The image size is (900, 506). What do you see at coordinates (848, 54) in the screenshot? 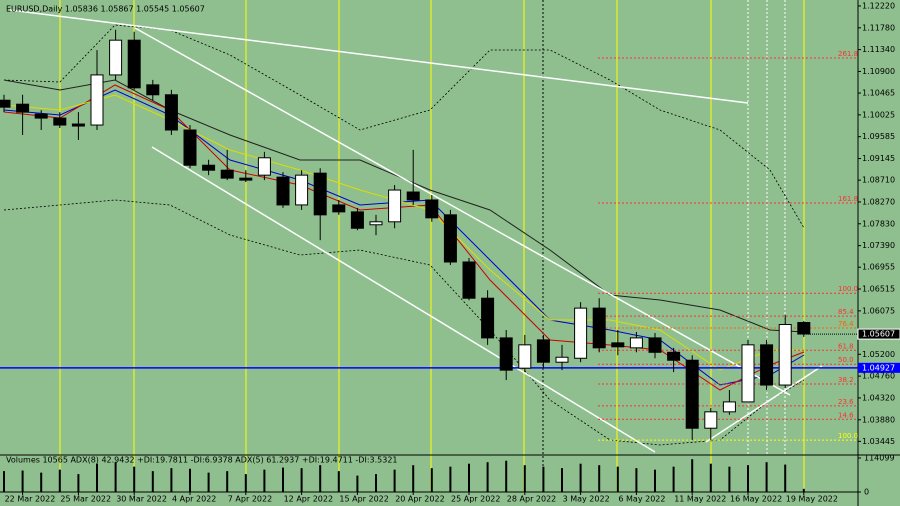
I see `fib-label: 261.8` at bounding box center [848, 54].